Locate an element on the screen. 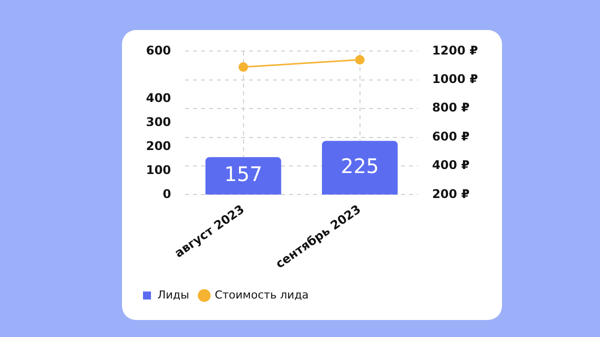  text: 157 is located at coordinates (243, 174).